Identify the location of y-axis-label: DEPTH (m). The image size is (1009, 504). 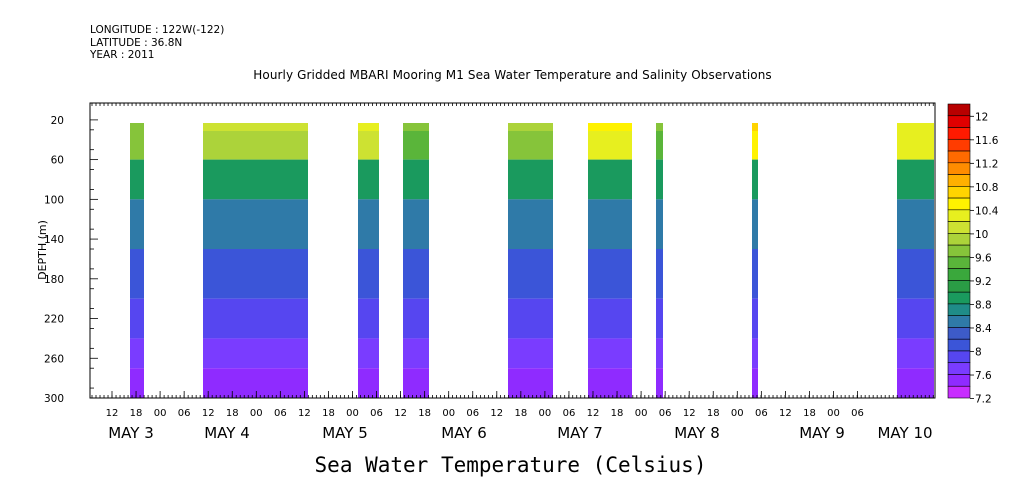
(42, 250).